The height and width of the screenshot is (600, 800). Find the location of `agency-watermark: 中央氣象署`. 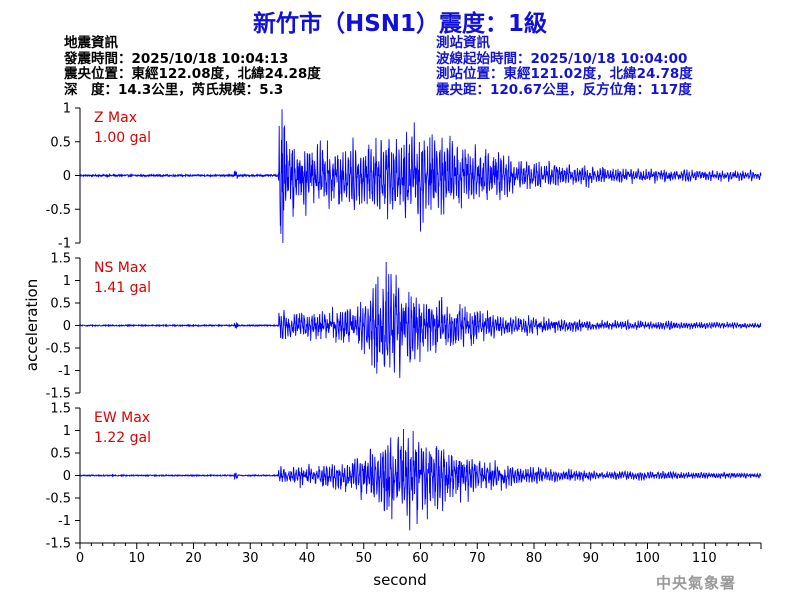

agency-watermark: 中央氣象署 is located at coordinates (696, 583).